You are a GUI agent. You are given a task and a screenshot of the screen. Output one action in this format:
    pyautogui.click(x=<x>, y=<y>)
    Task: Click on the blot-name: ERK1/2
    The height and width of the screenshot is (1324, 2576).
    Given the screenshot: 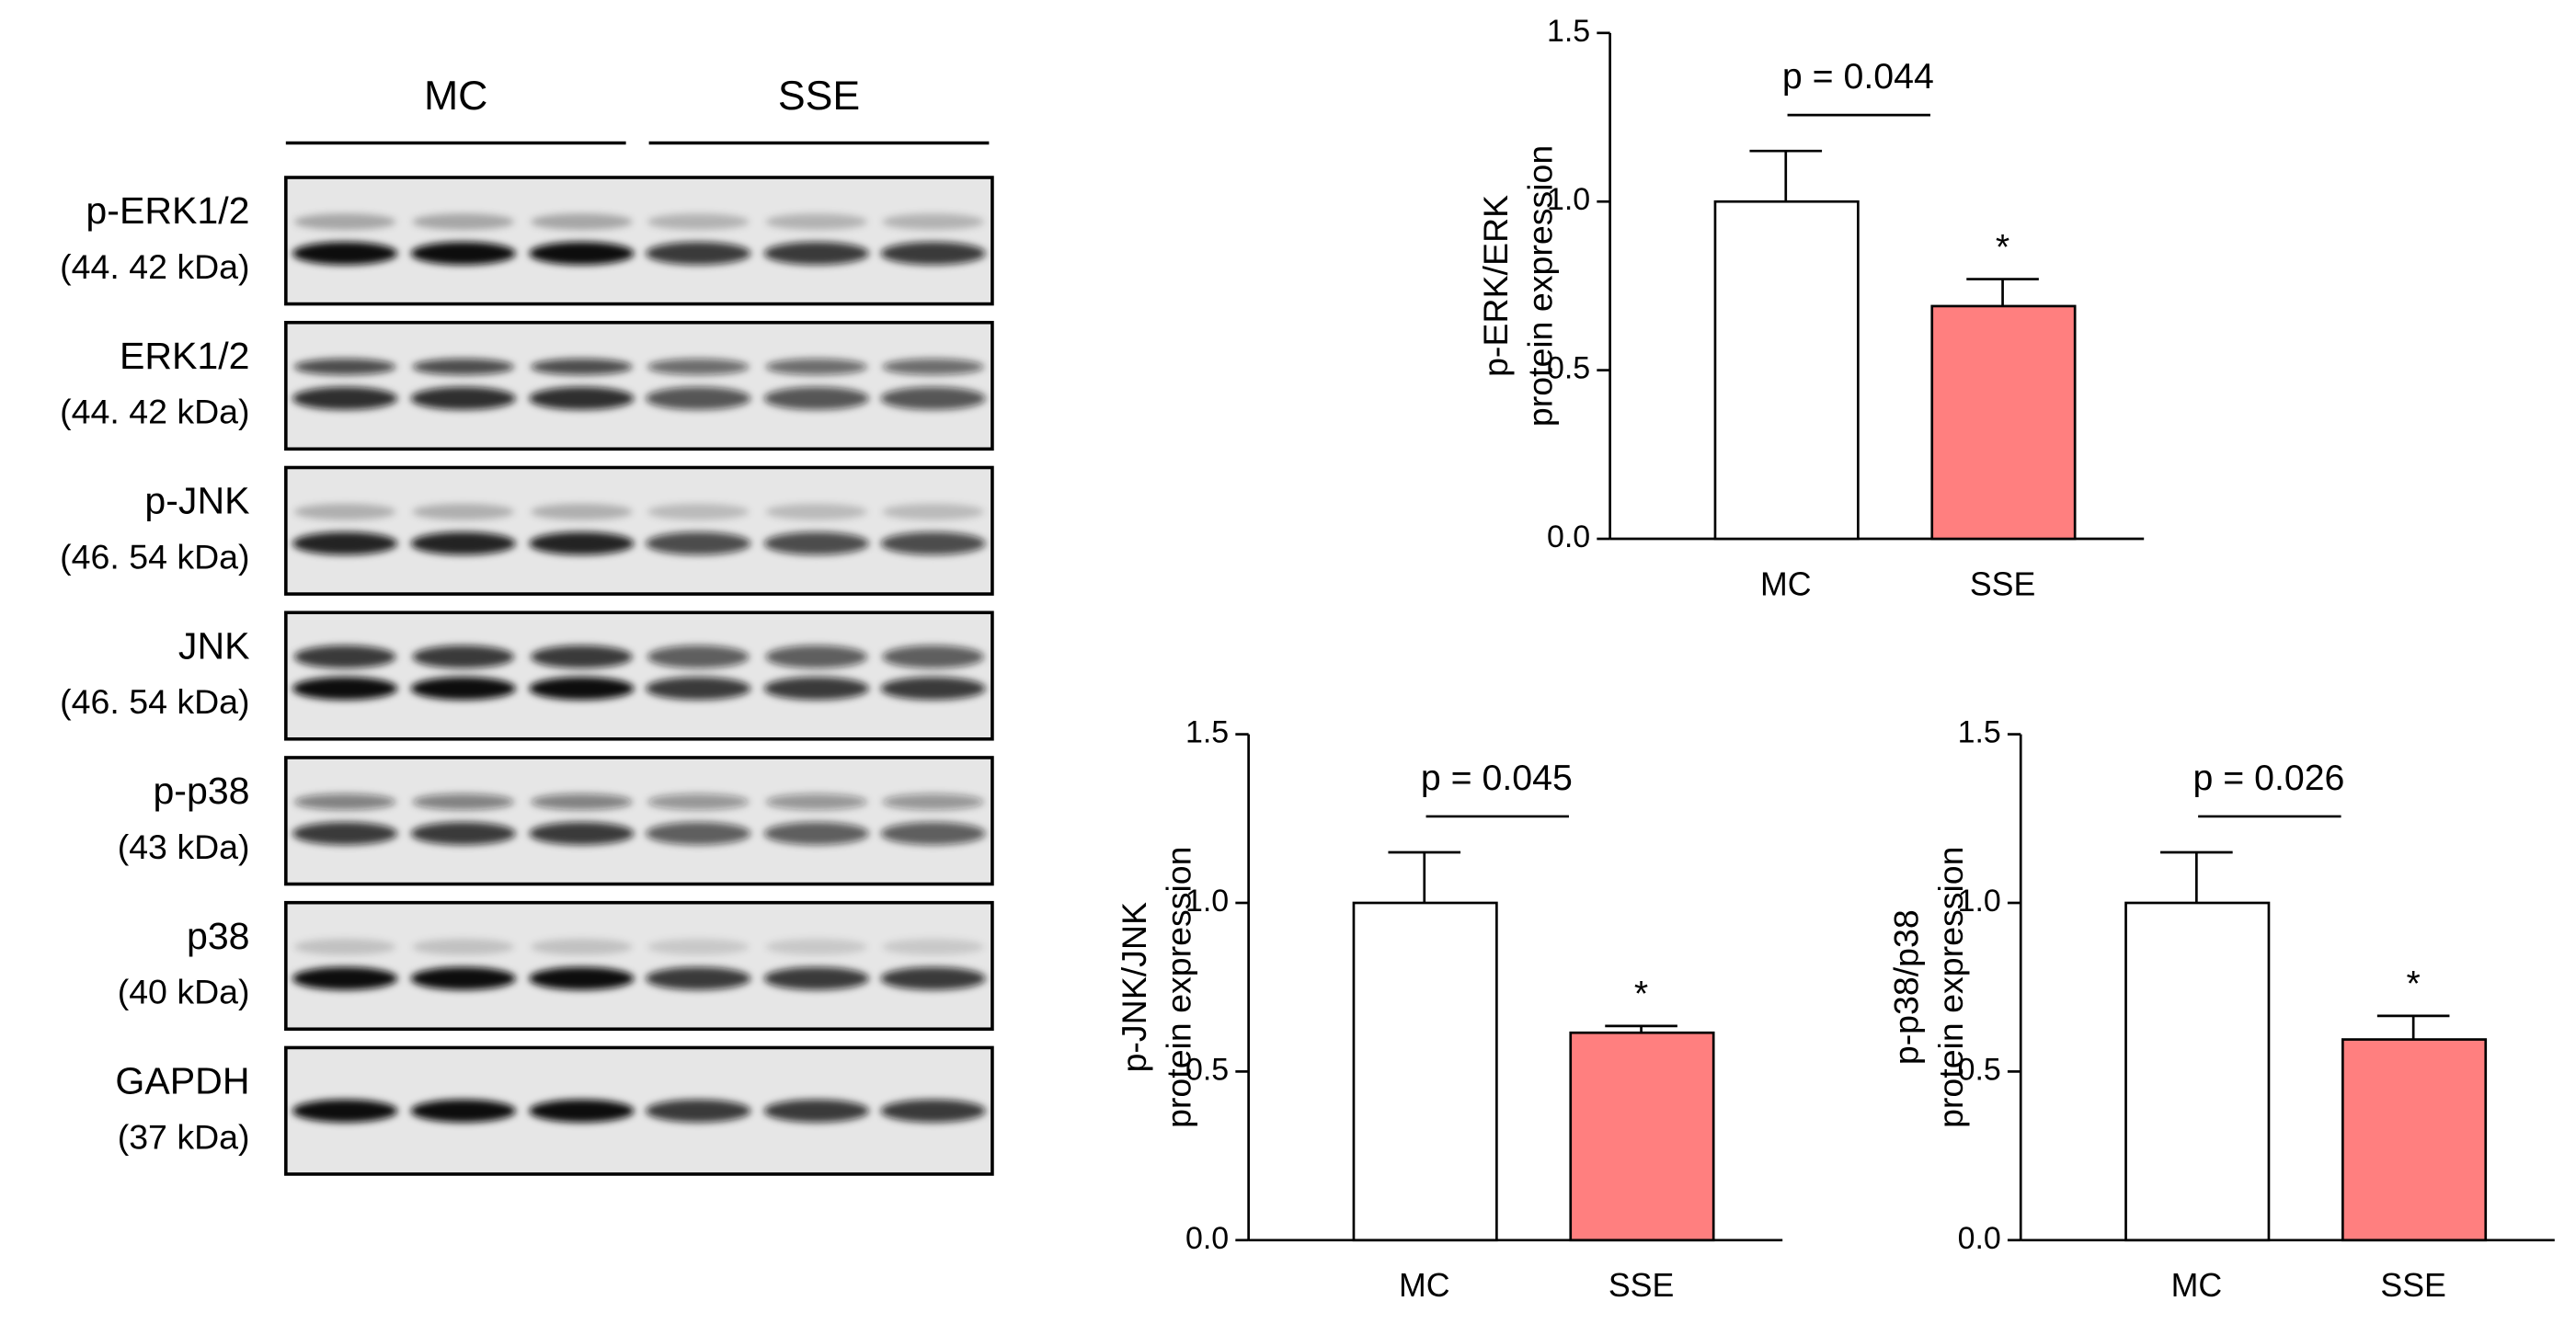 What is the action you would take?
    pyautogui.click(x=185, y=356)
    